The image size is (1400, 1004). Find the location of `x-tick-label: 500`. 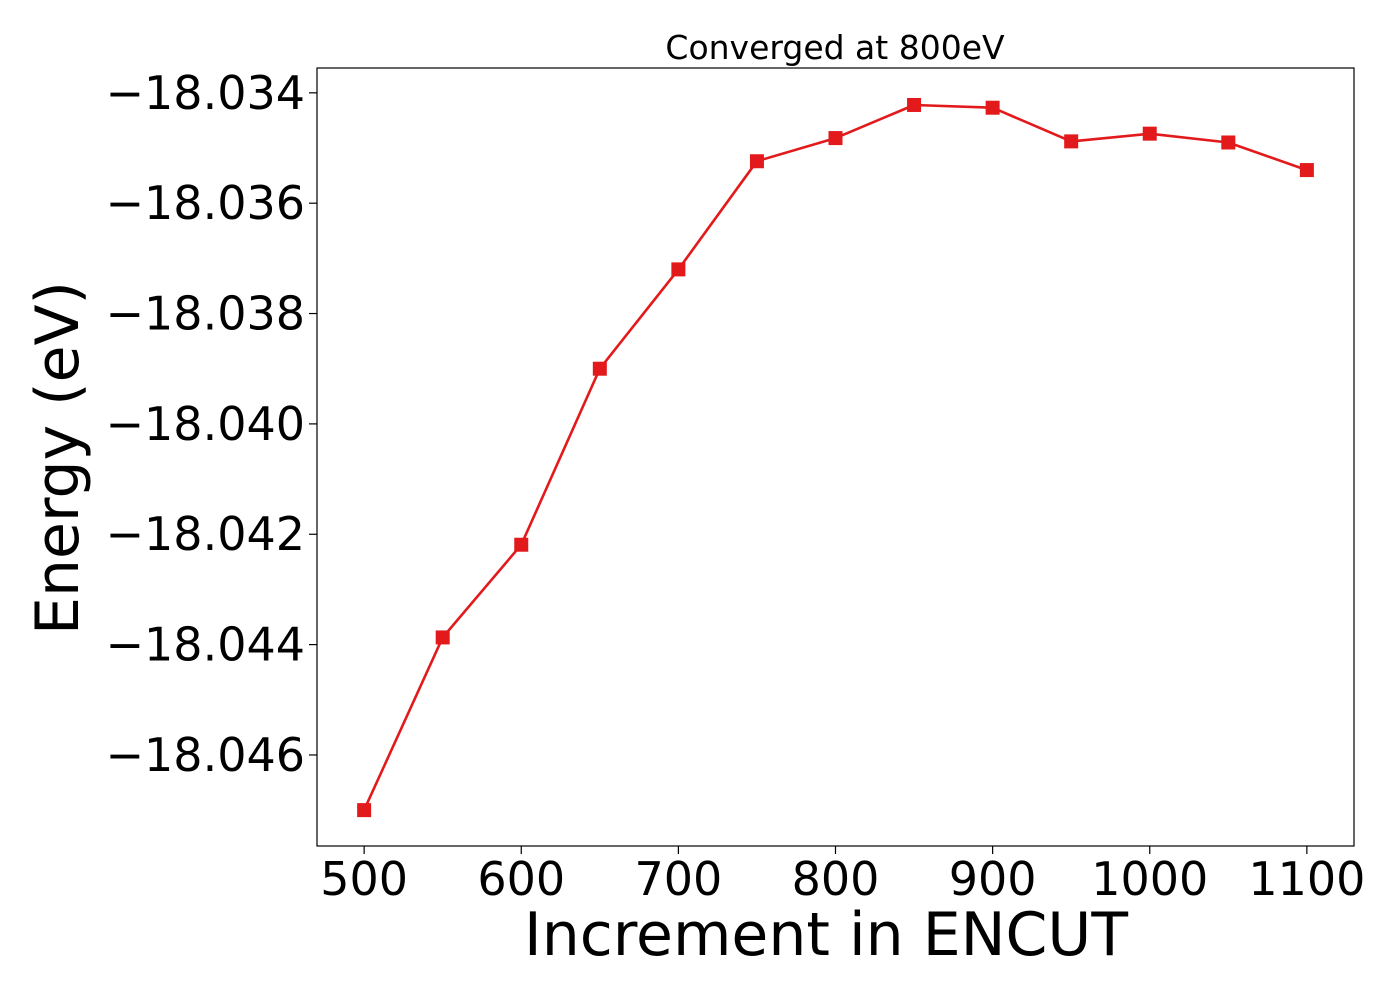

x-tick-label: 500 is located at coordinates (364, 879).